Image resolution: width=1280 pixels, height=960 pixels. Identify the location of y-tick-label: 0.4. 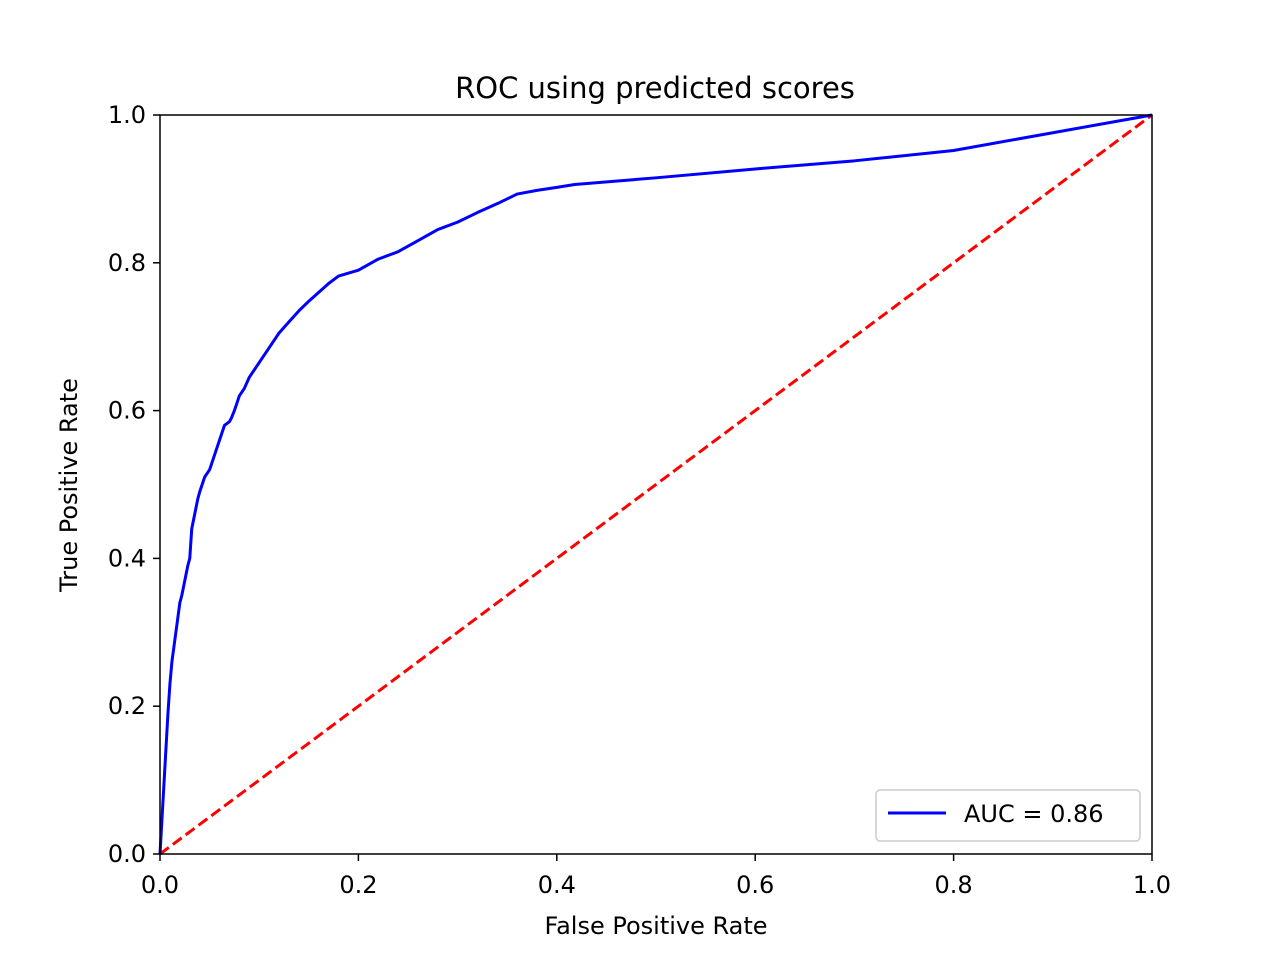
(127, 558).